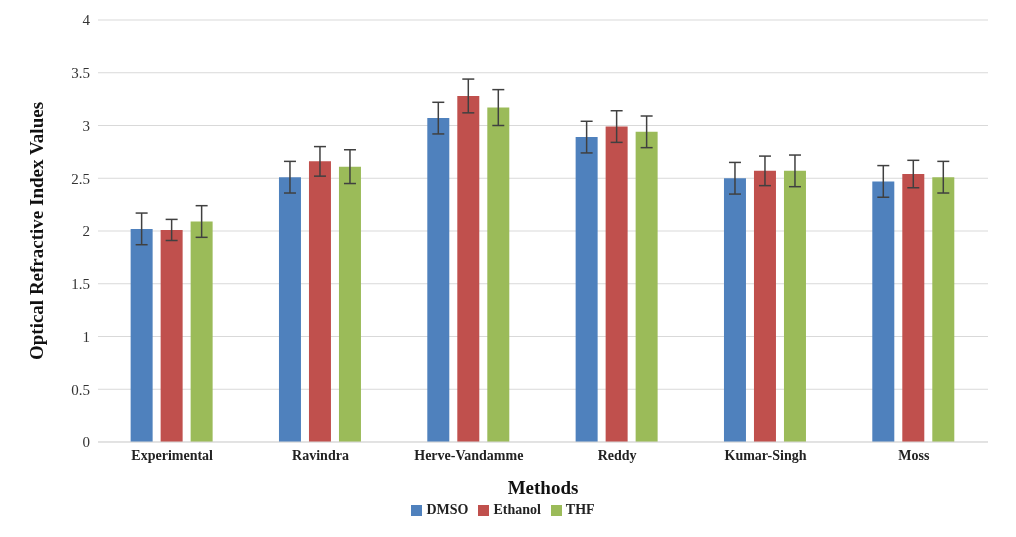 The height and width of the screenshot is (537, 1016). Describe the element at coordinates (80, 178) in the screenshot. I see `y-tick-label: 2.5` at that location.